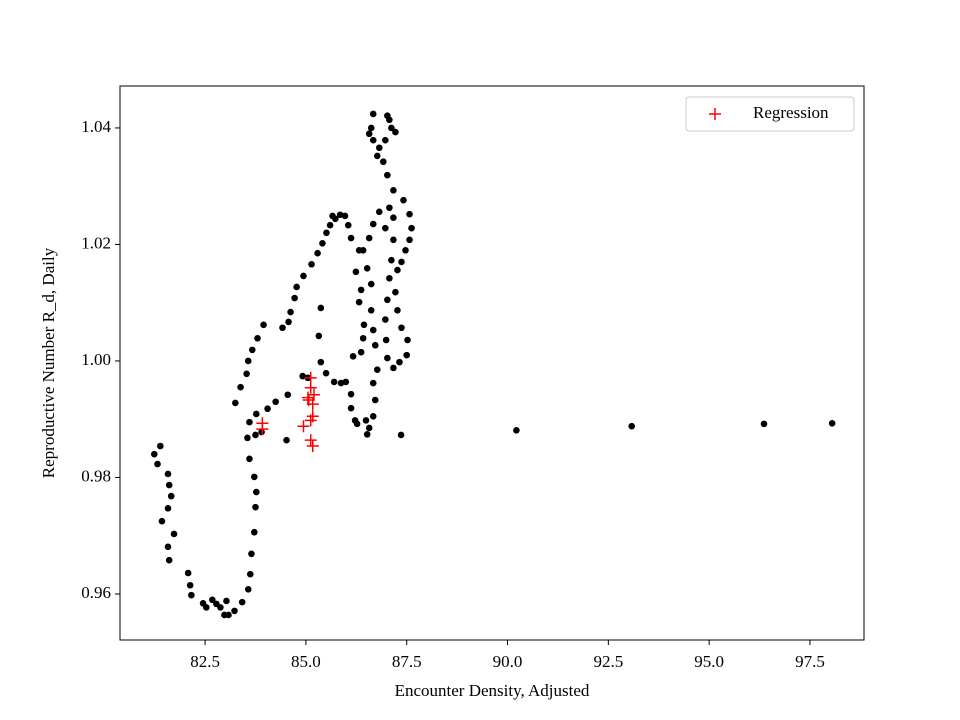  I want to click on y-tick-label: 1.04, so click(96, 126).